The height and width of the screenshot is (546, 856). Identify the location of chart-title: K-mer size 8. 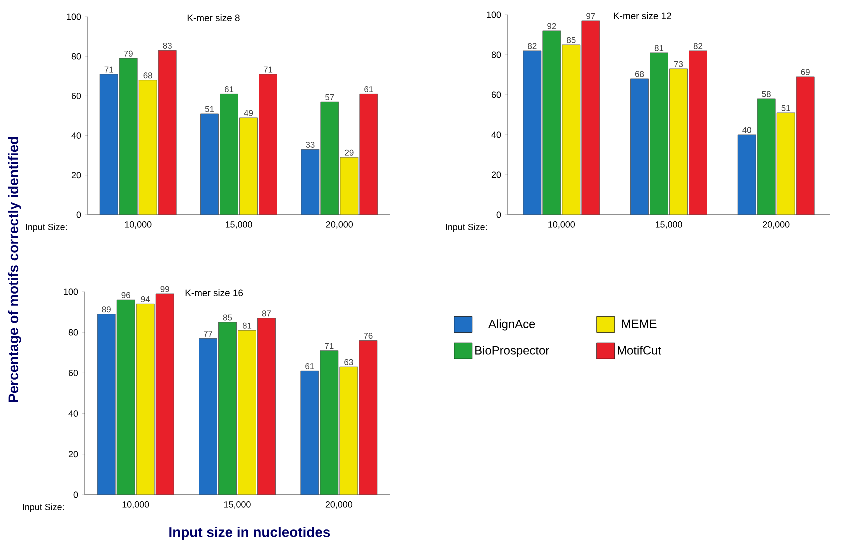
(214, 18).